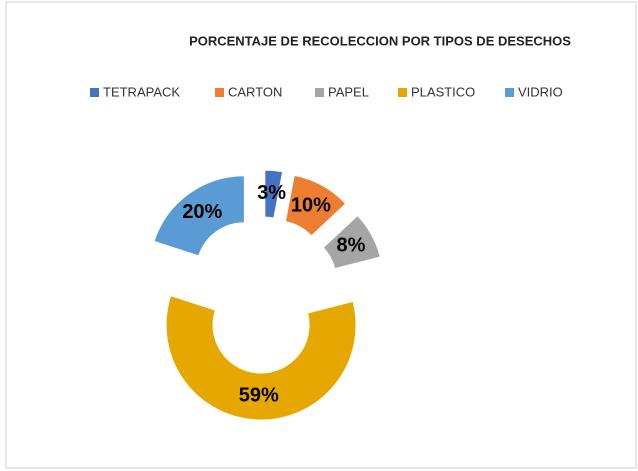 This screenshot has width=638, height=471. Describe the element at coordinates (443, 91) in the screenshot. I see `legend-label: PLASTICO` at that location.